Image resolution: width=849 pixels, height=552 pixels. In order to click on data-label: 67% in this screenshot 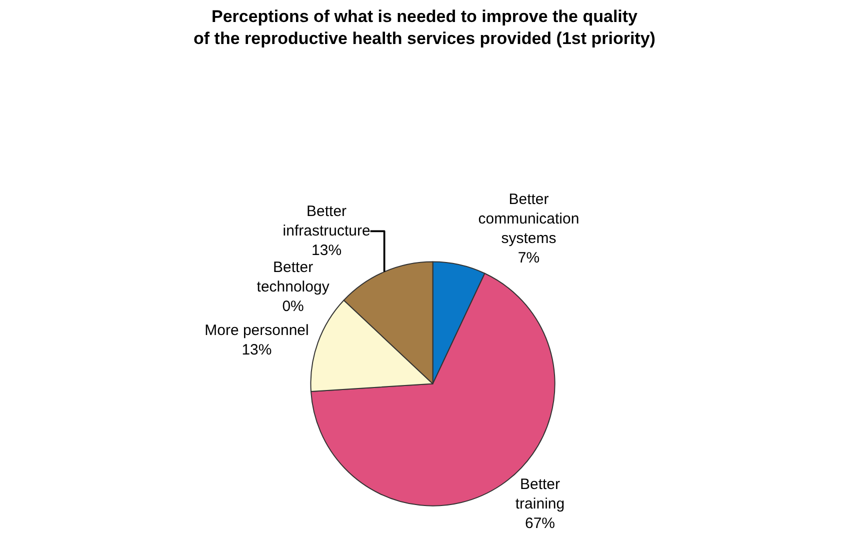, I will do `click(540, 523)`.